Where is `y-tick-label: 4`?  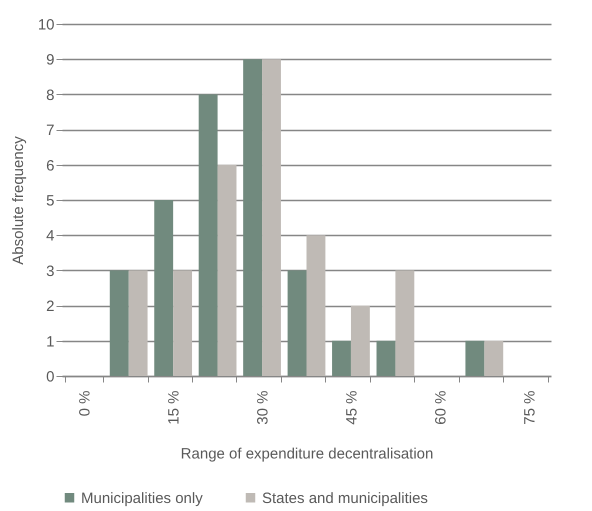
y-tick-label: 4 is located at coordinates (50, 236).